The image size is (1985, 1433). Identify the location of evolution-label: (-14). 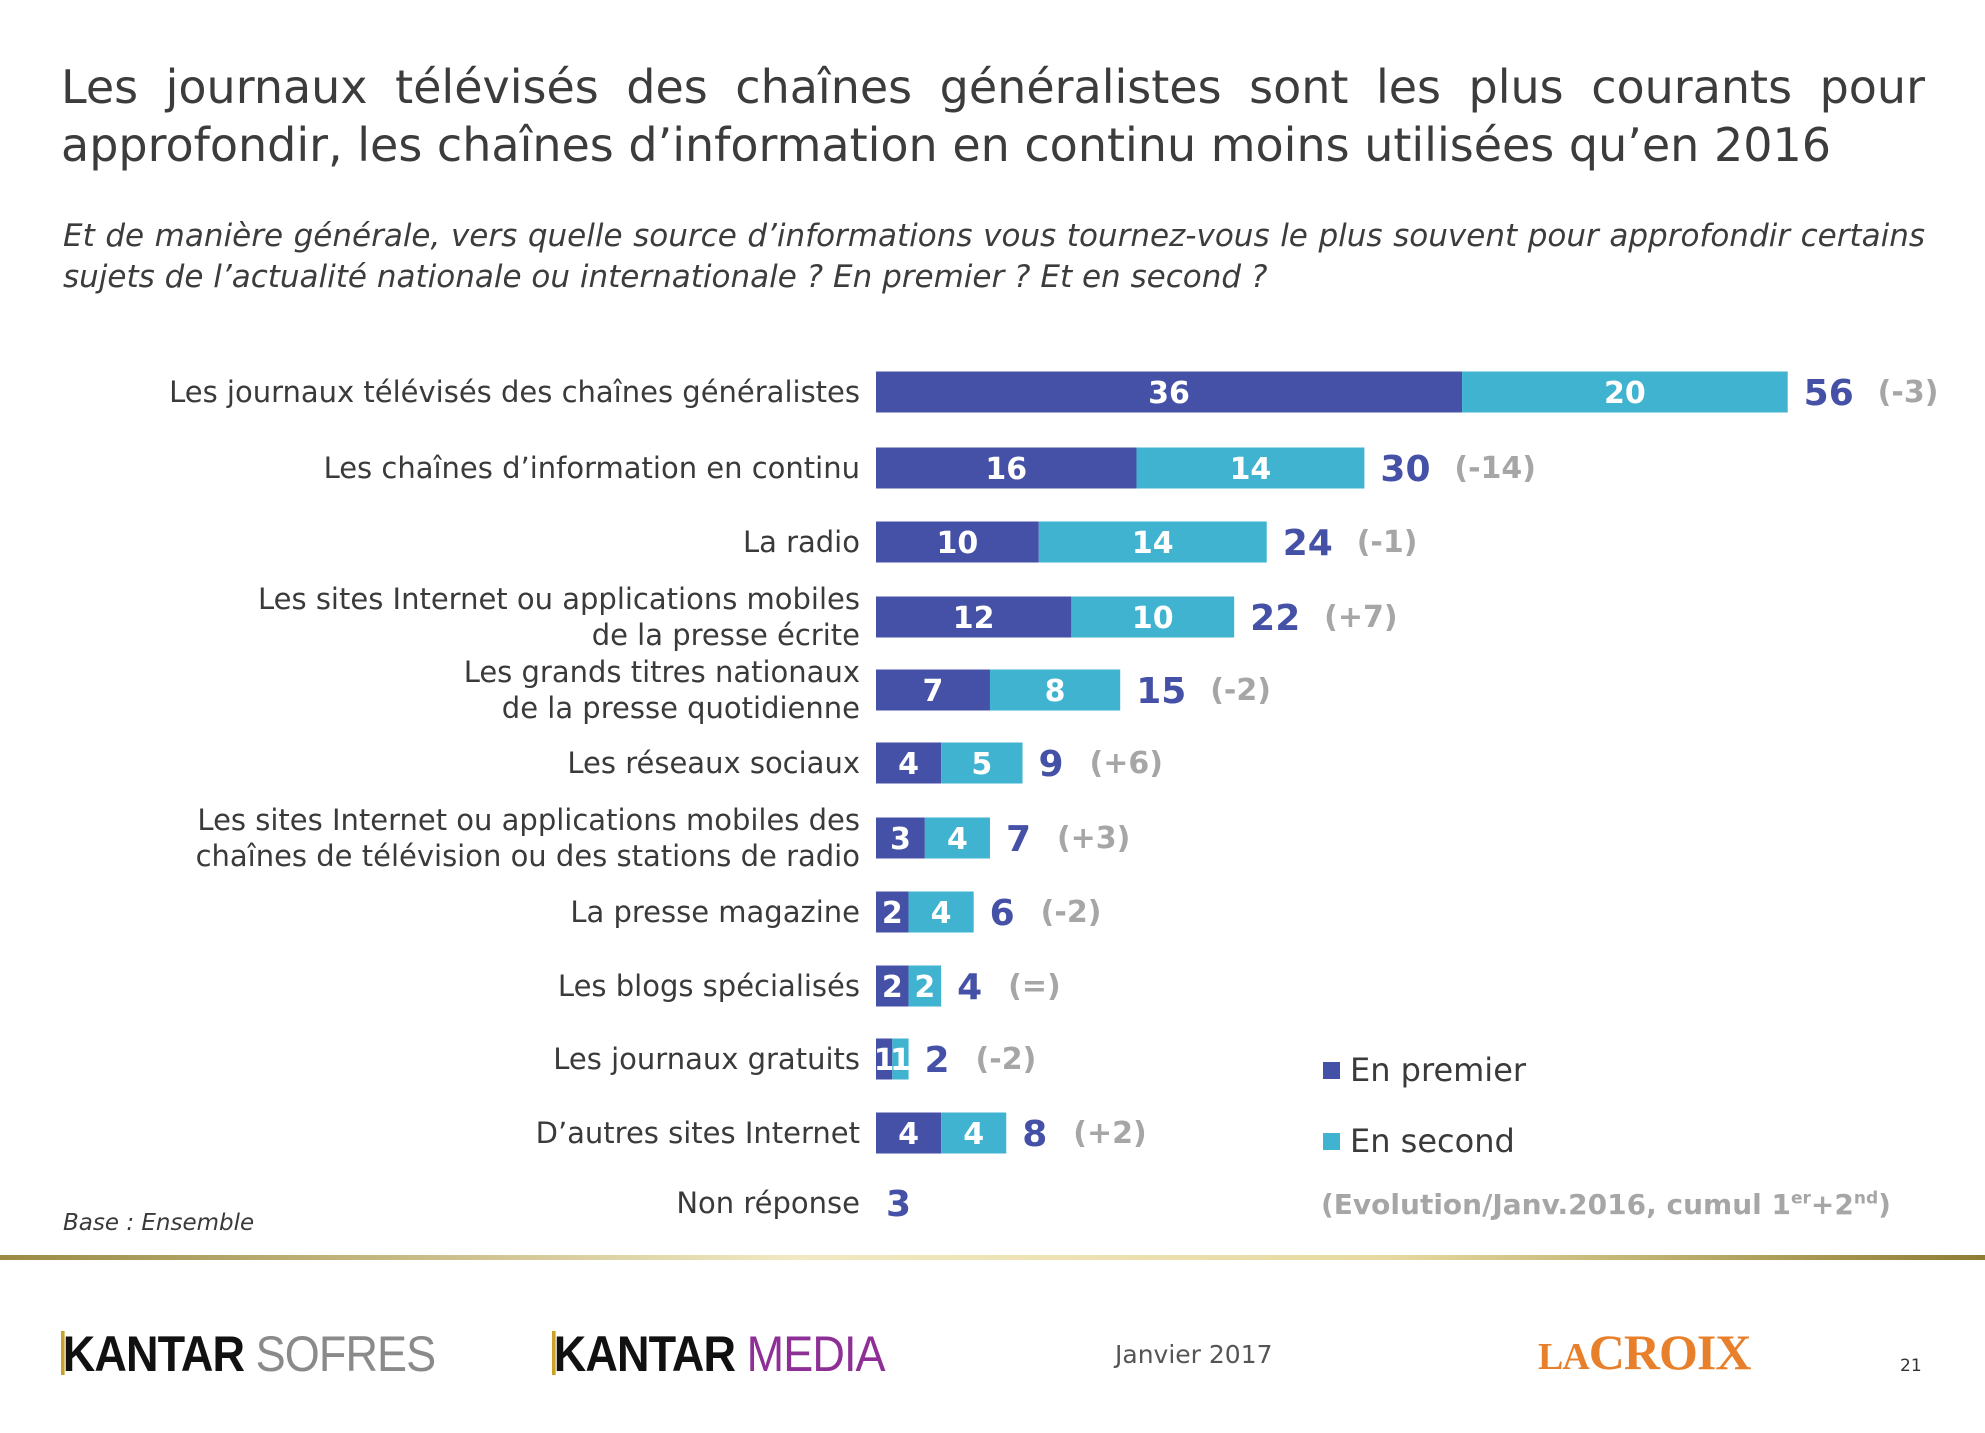
(1495, 468).